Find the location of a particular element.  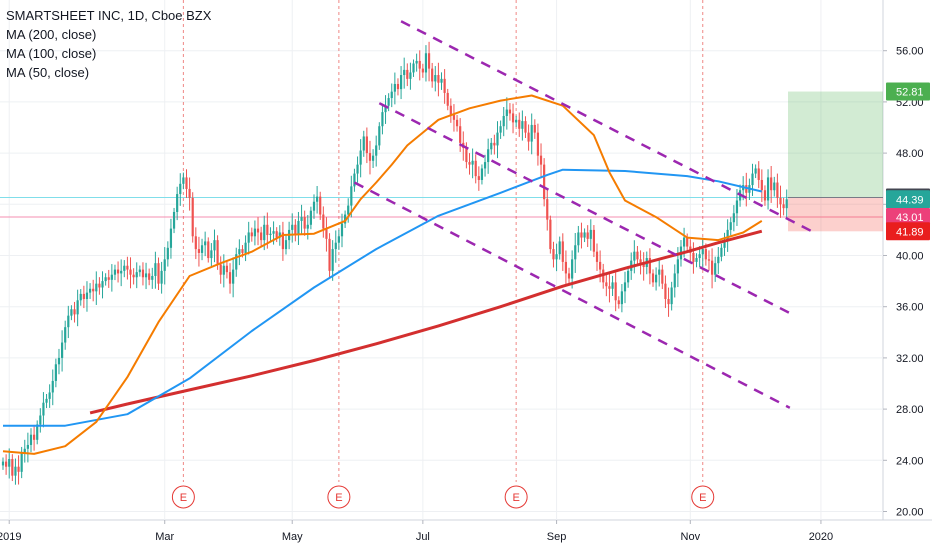

earnings-label: E is located at coordinates (515, 498).